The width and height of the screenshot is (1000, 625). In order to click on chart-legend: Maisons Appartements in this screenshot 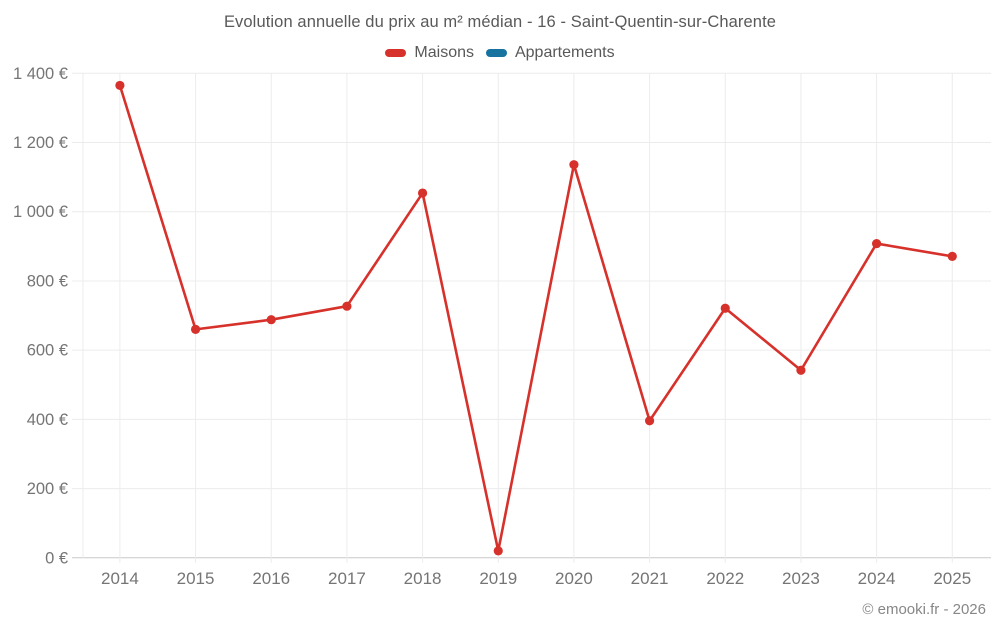, I will do `click(500, 53)`.